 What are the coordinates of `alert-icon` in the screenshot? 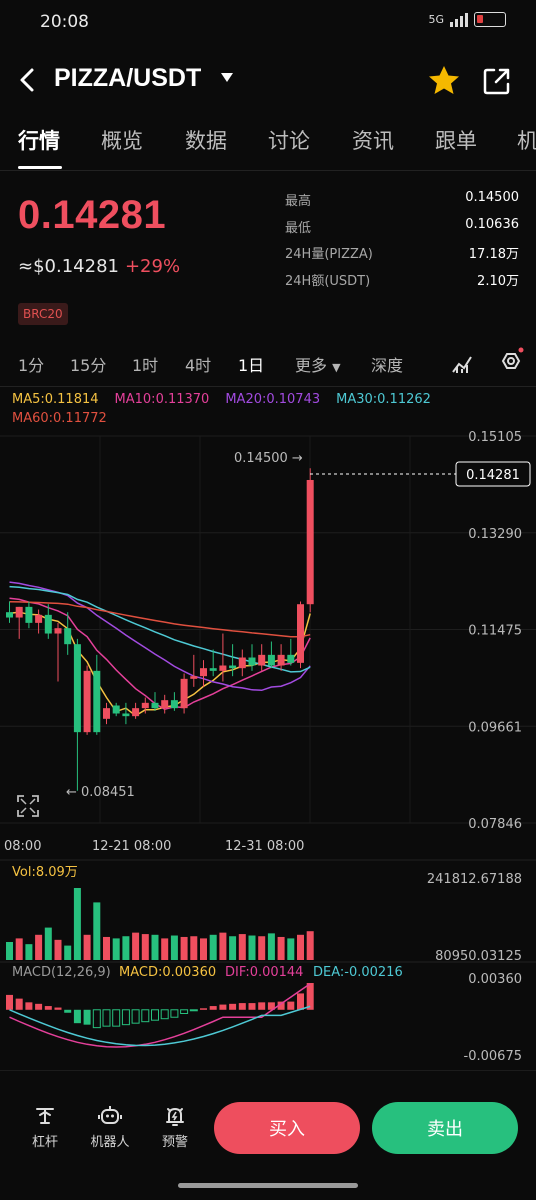 It's located at (175, 1116).